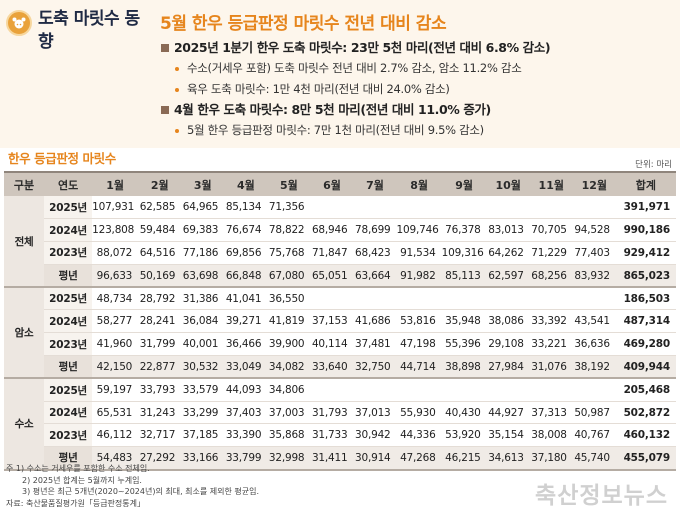  Describe the element at coordinates (115, 435) in the screenshot. I see `value-cell: 46,112` at that location.